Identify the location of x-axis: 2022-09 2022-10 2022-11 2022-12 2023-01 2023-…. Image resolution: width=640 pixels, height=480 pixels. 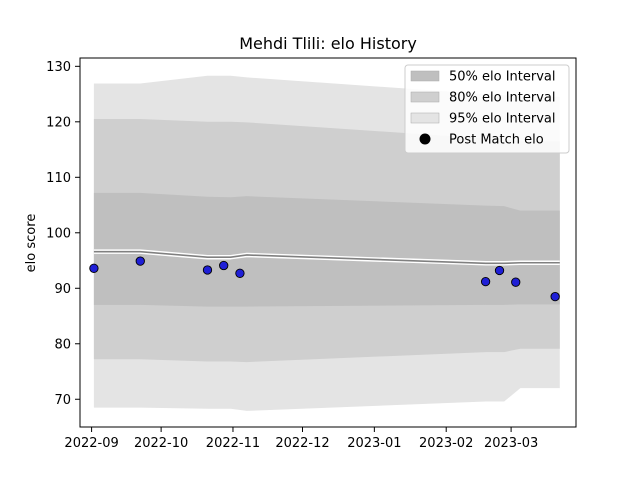
(301, 439).